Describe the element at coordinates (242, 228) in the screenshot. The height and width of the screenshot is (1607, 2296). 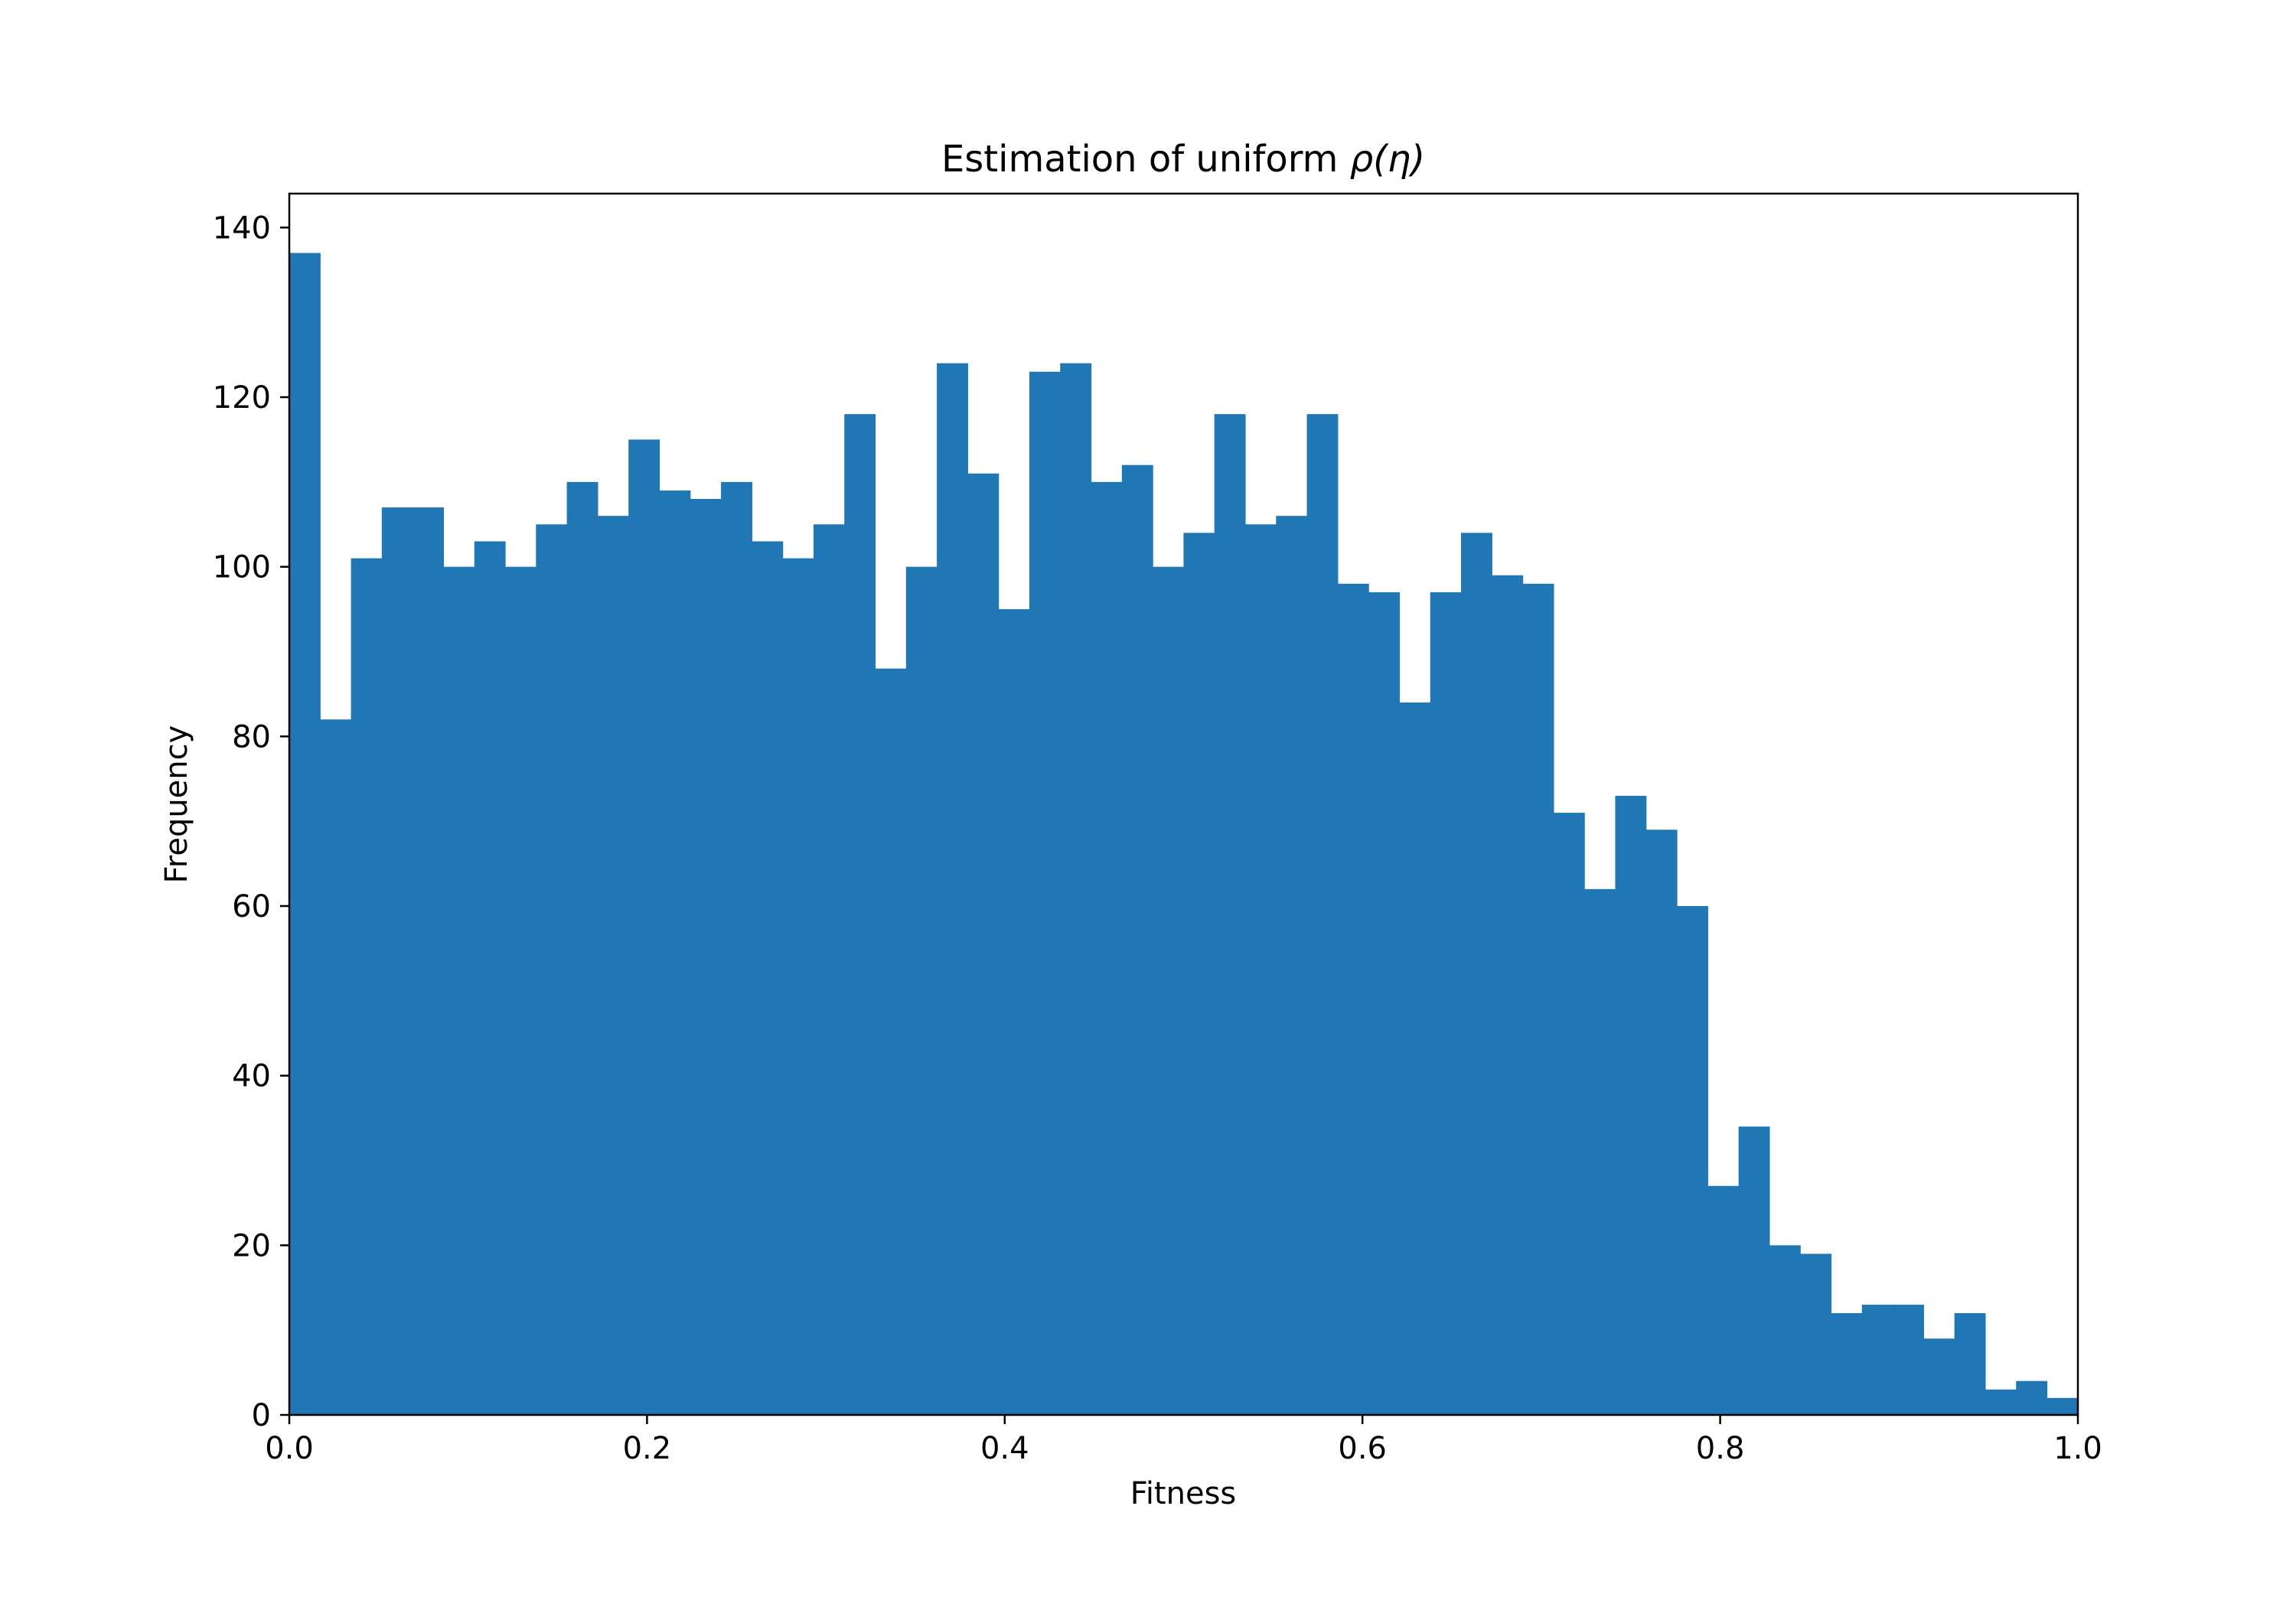
I see `y-tick-label: 140` at that location.